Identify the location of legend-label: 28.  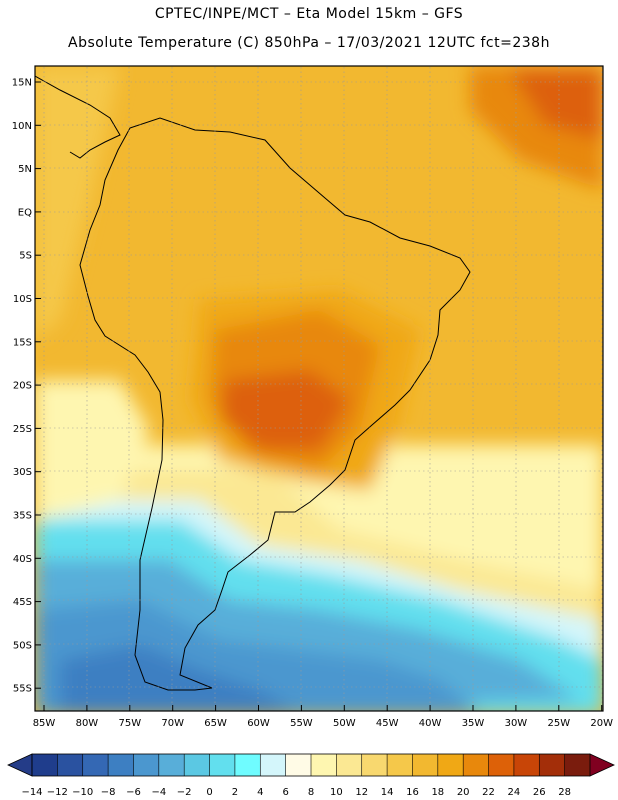
(564, 792).